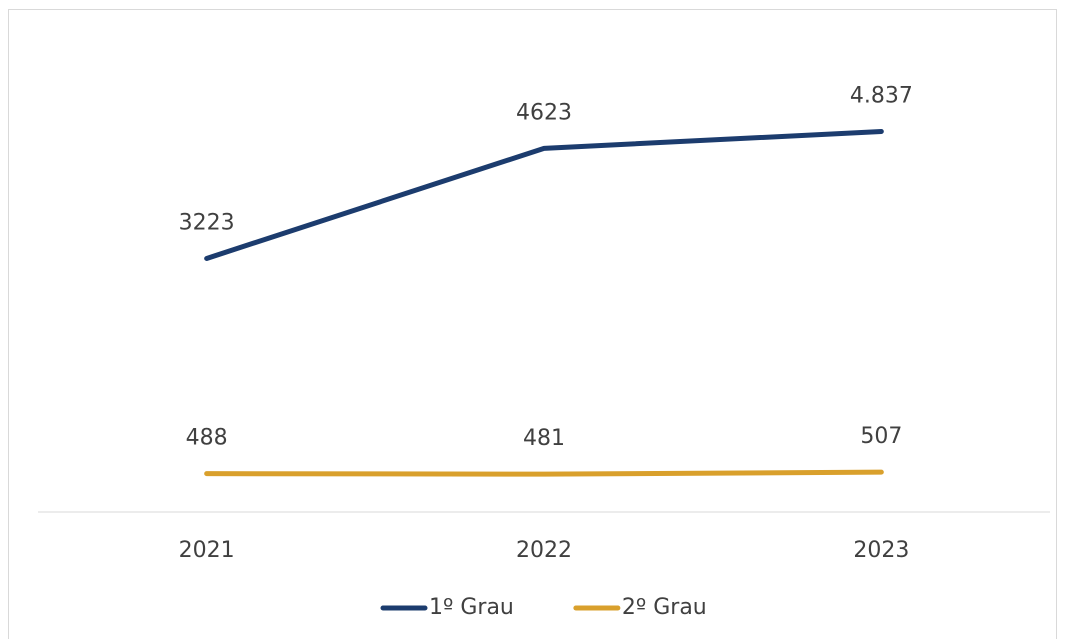 The width and height of the screenshot is (1066, 639). What do you see at coordinates (881, 436) in the screenshot?
I see `data-label: 507` at bounding box center [881, 436].